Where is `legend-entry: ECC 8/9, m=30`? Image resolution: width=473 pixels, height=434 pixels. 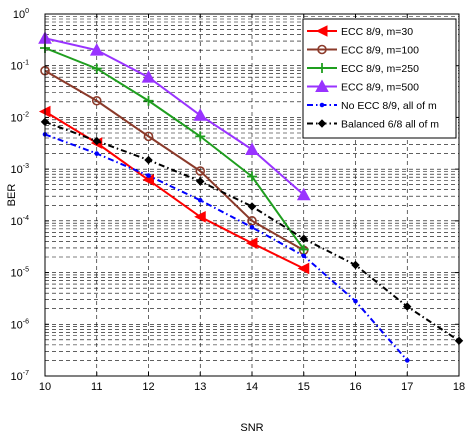 legend-entry: ECC 8/9, m=30 is located at coordinates (360, 31).